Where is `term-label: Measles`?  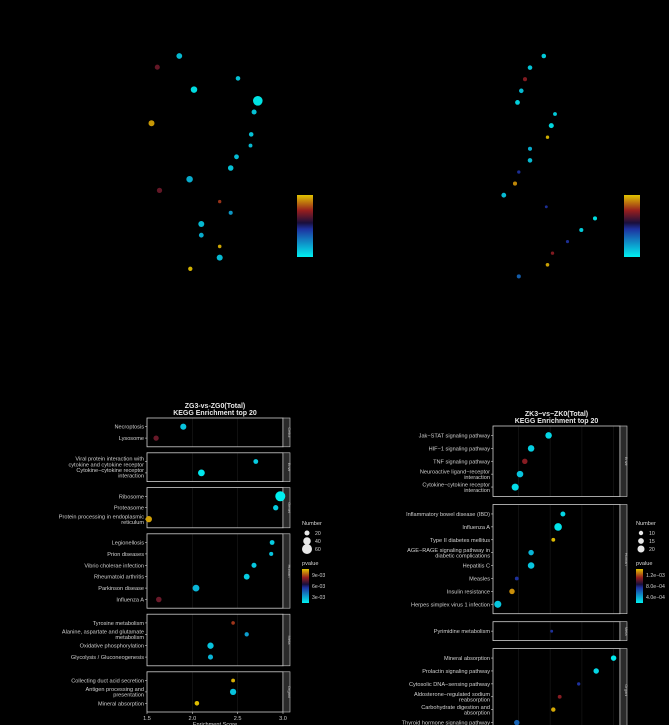 term-label: Measles is located at coordinates (479, 579).